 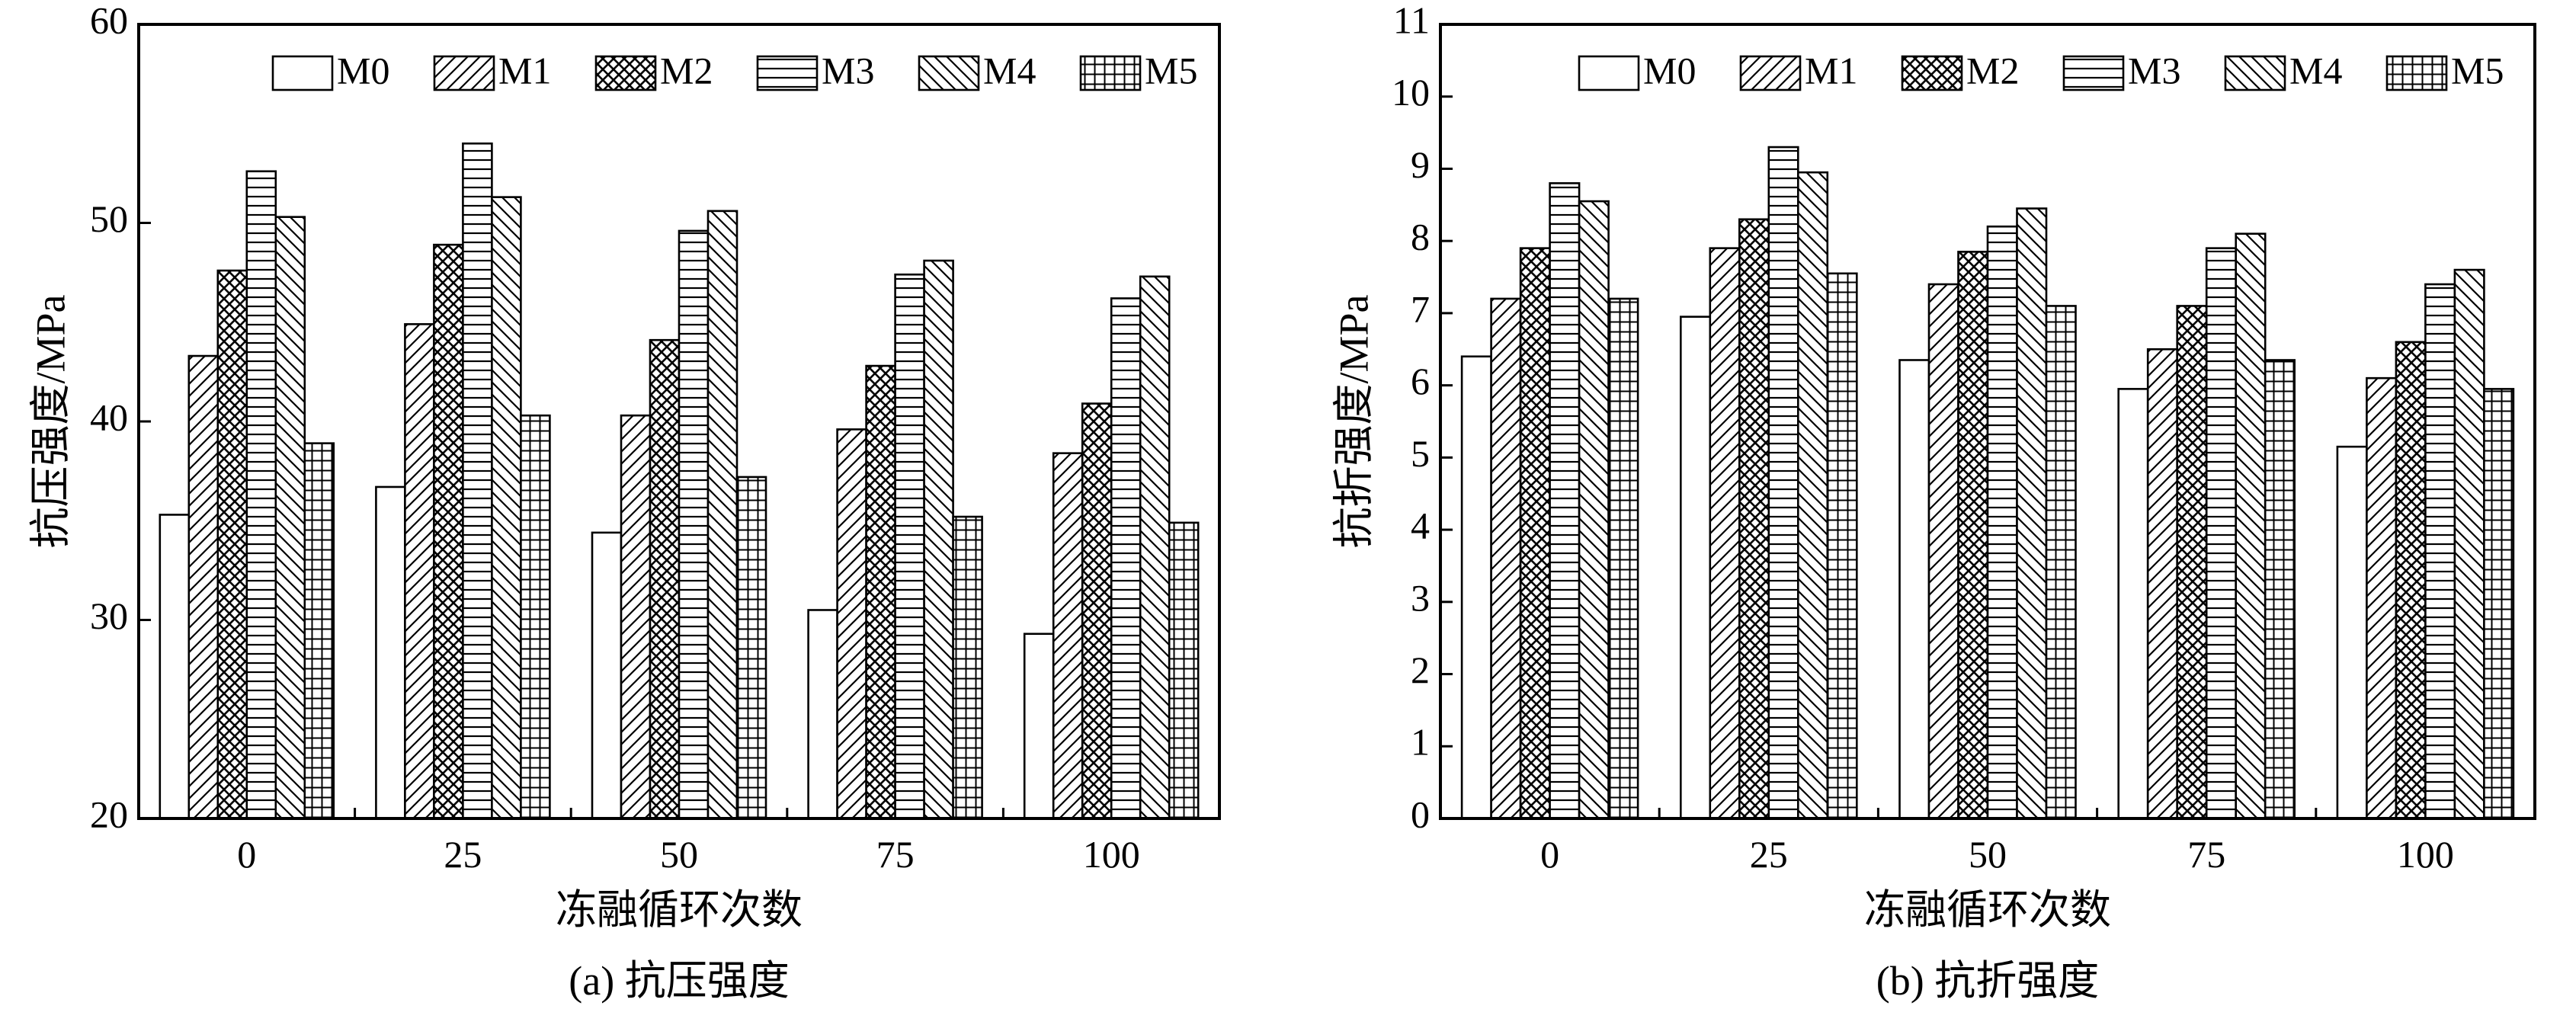 I want to click on y-tick-label: 2, so click(x=1420, y=670).